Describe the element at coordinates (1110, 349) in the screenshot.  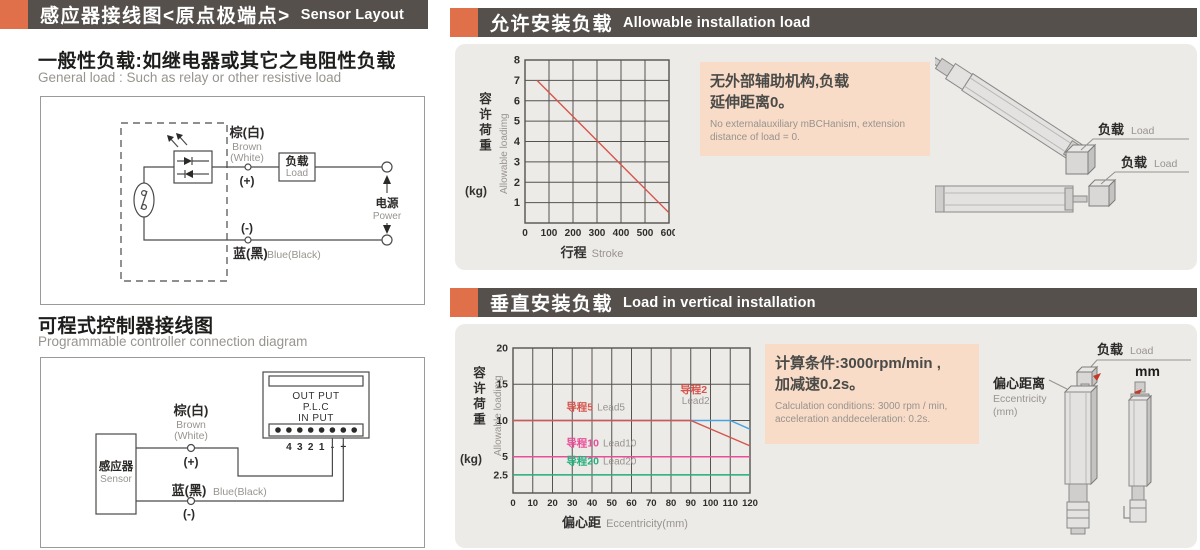
I see `load-label-zh: 负载` at that location.